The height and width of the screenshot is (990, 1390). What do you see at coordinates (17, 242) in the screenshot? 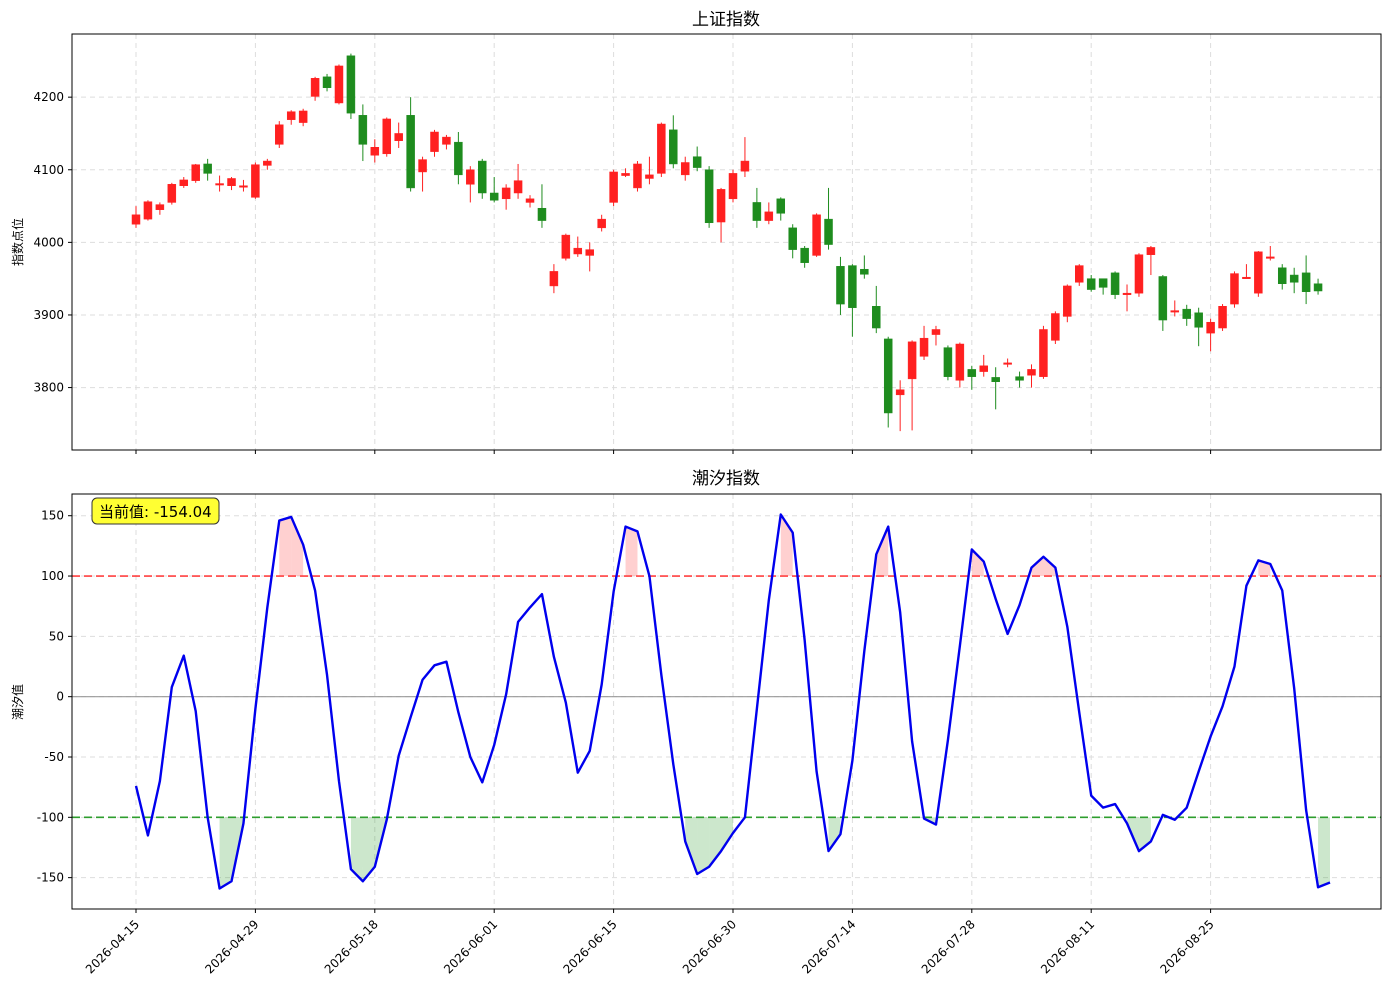
I see `top-y-axis-label: 指数点位` at bounding box center [17, 242].